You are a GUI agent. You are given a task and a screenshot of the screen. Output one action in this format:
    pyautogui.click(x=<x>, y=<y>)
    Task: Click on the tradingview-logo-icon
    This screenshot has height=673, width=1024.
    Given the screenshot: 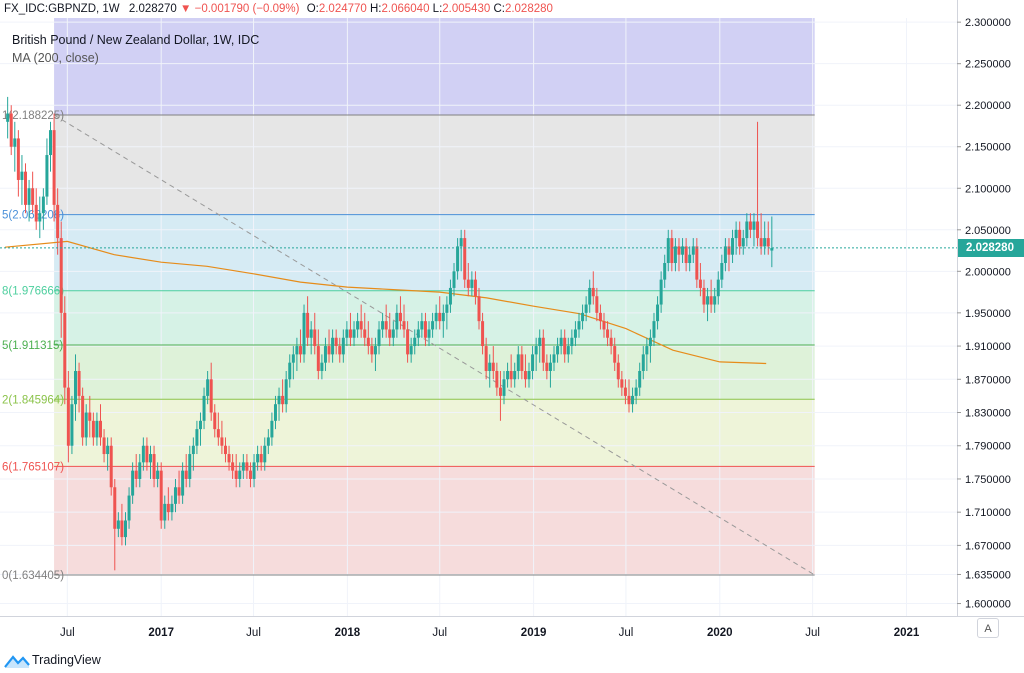 What is the action you would take?
    pyautogui.click(x=17, y=661)
    